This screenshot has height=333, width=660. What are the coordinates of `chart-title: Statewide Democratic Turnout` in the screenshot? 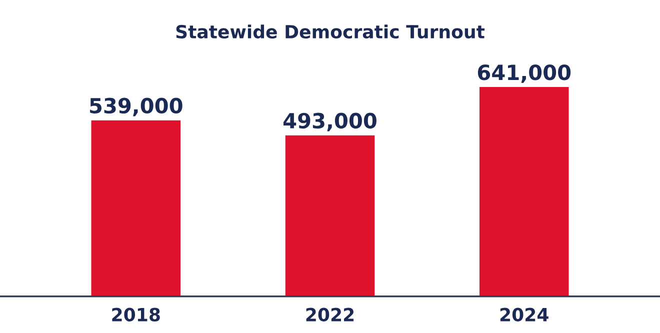 It's located at (330, 31).